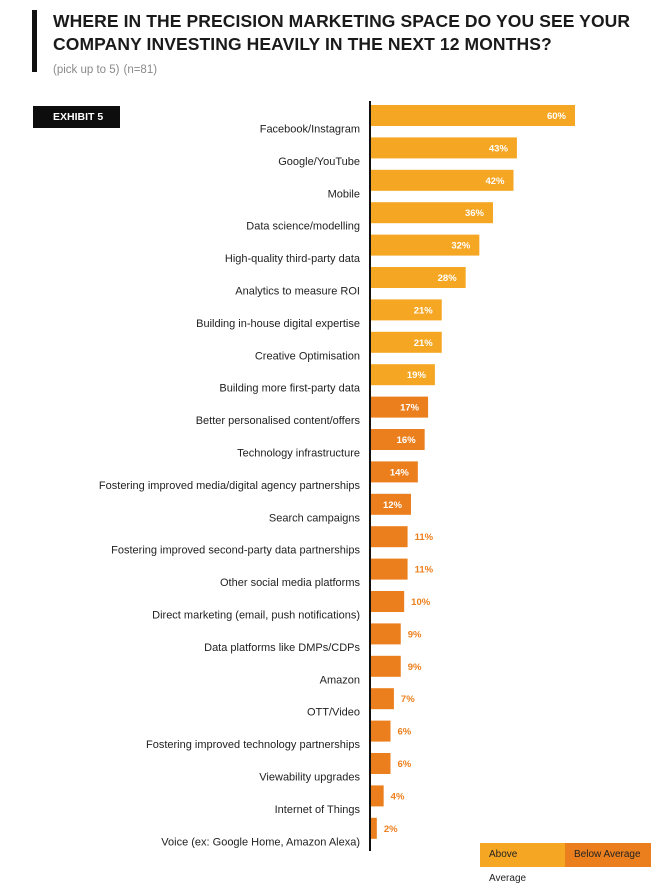  What do you see at coordinates (461, 246) in the screenshot?
I see `data-label: 32%` at bounding box center [461, 246].